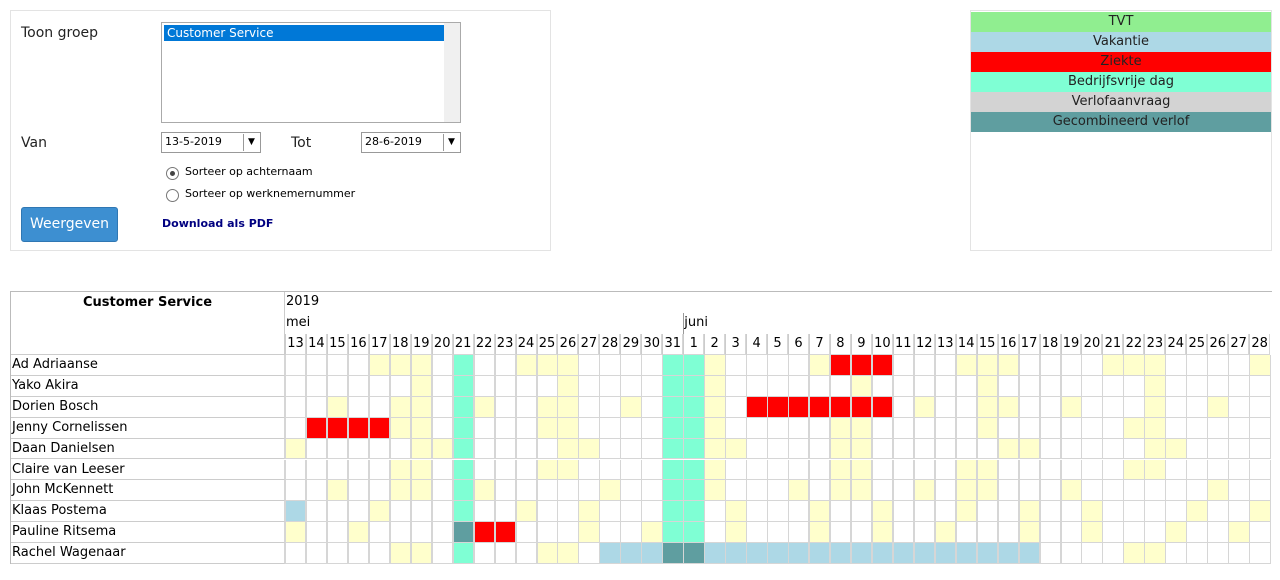 The height and width of the screenshot is (580, 1280). What do you see at coordinates (411, 142) in the screenshot?
I see `to-date: 28-6-2019 ▼` at bounding box center [411, 142].